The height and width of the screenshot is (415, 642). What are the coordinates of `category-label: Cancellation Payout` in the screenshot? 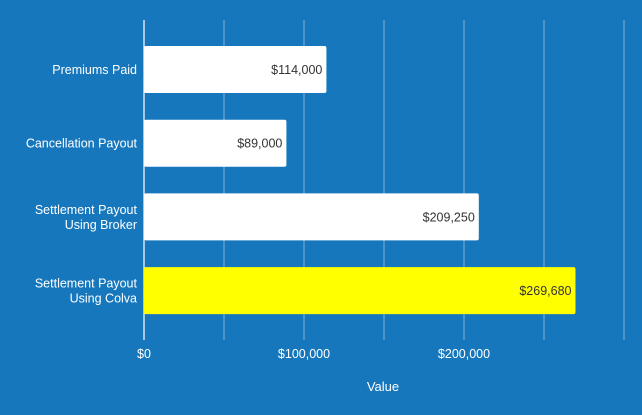 It's located at (82, 144).